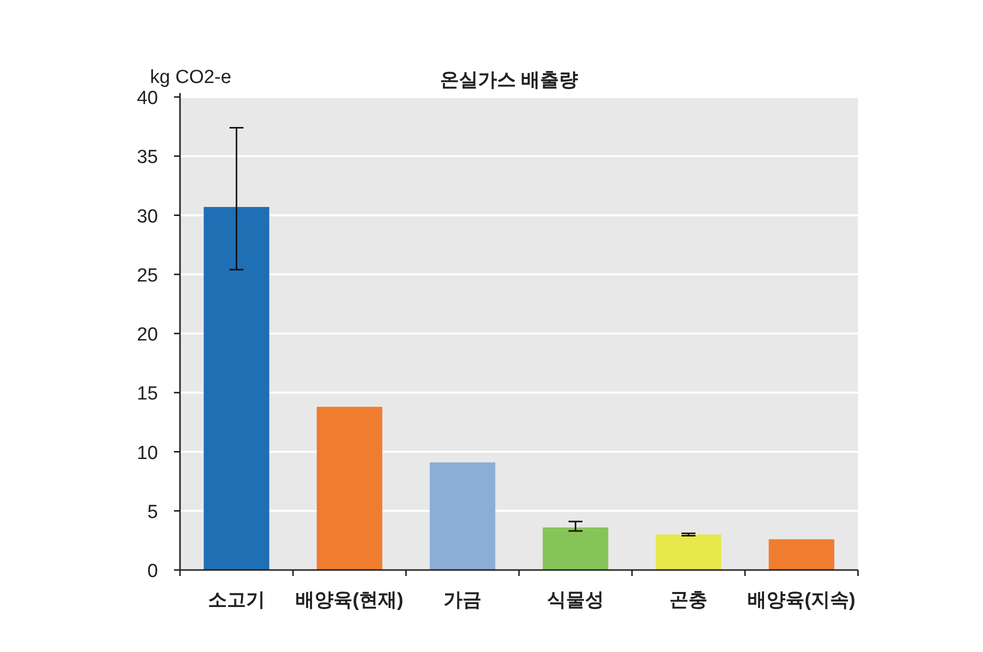 The width and height of the screenshot is (983, 652). Describe the element at coordinates (147, 275) in the screenshot. I see `y-tick-label: 25` at that location.